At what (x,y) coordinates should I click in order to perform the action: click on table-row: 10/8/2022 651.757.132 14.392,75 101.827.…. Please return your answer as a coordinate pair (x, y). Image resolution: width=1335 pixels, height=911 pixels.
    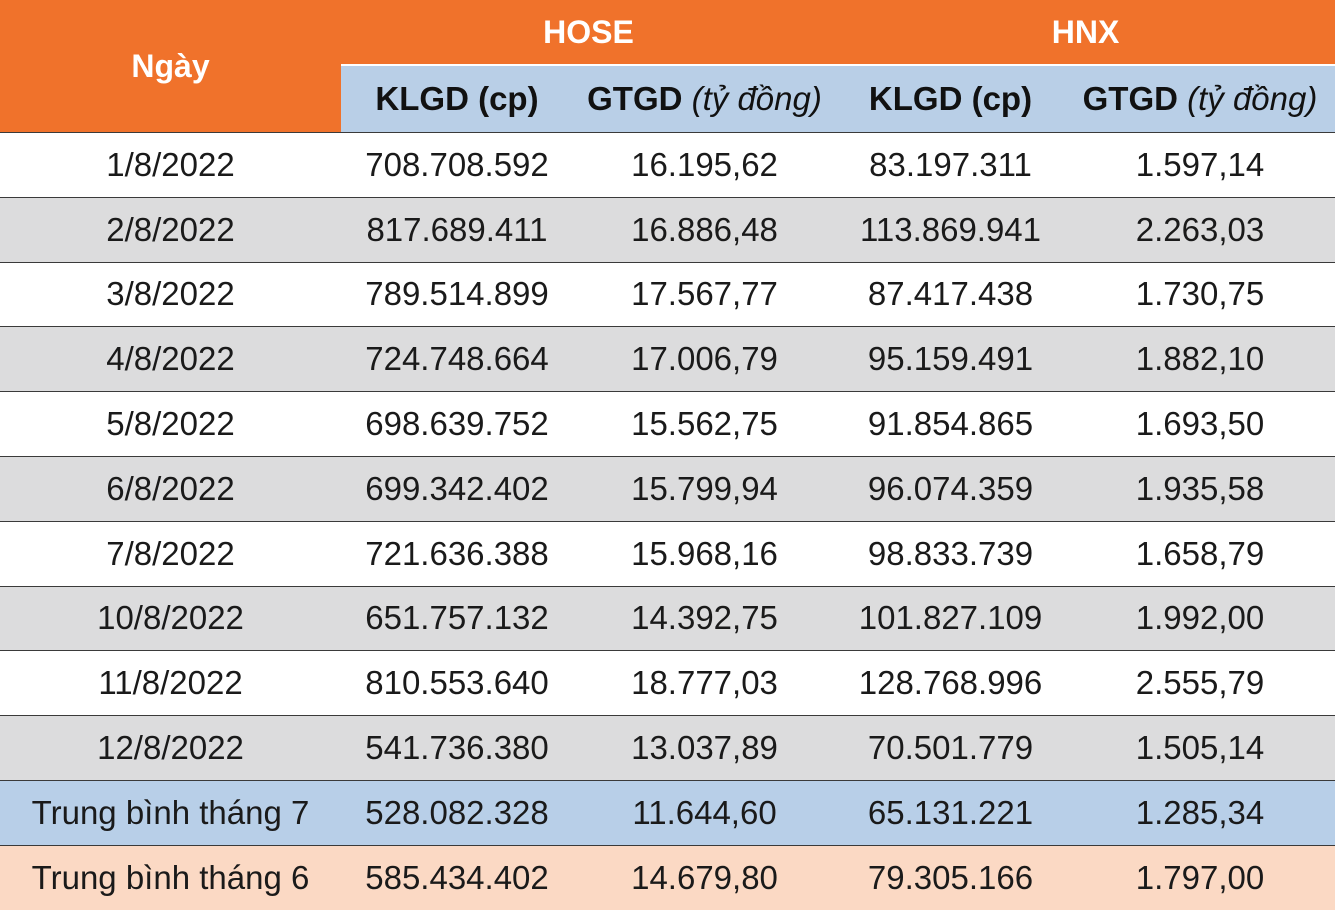
    Looking at the image, I should click on (667, 618).